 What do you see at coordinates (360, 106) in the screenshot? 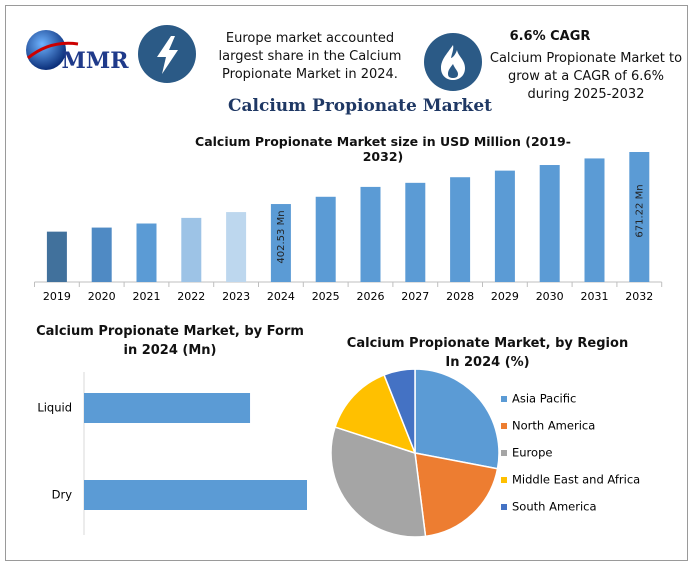
I see `main-title: Calcium Propionate Market` at bounding box center [360, 106].